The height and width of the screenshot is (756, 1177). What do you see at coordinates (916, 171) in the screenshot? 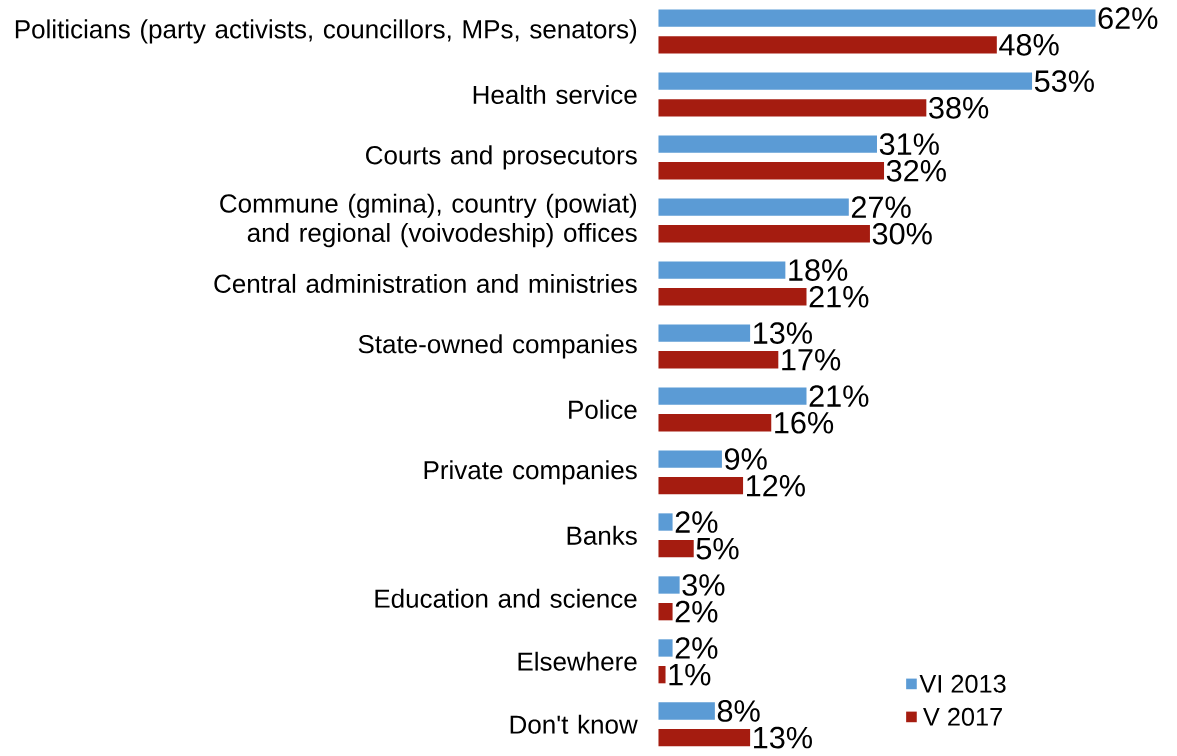
I see `data-label: 32%` at bounding box center [916, 171].